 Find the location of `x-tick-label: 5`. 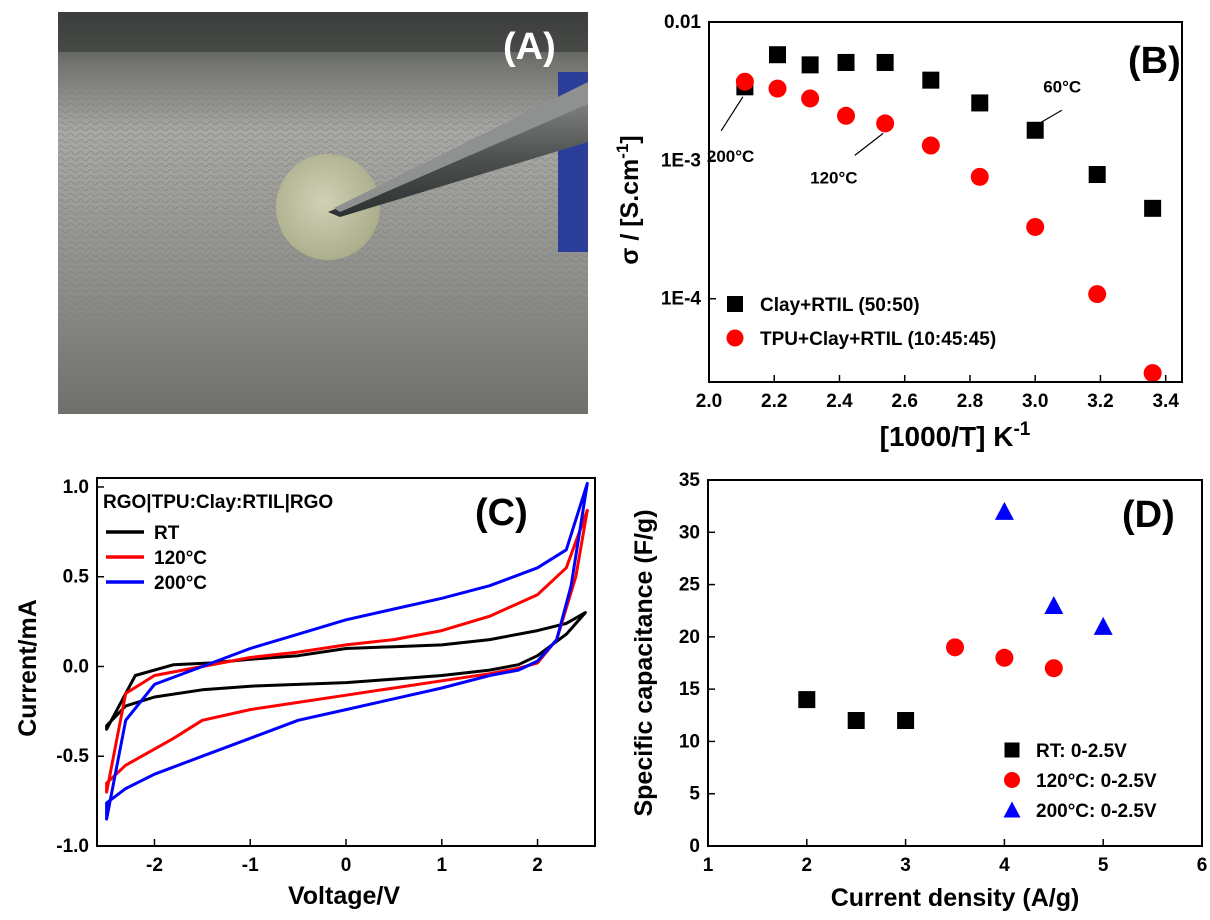

x-tick-label: 5 is located at coordinates (1103, 865).